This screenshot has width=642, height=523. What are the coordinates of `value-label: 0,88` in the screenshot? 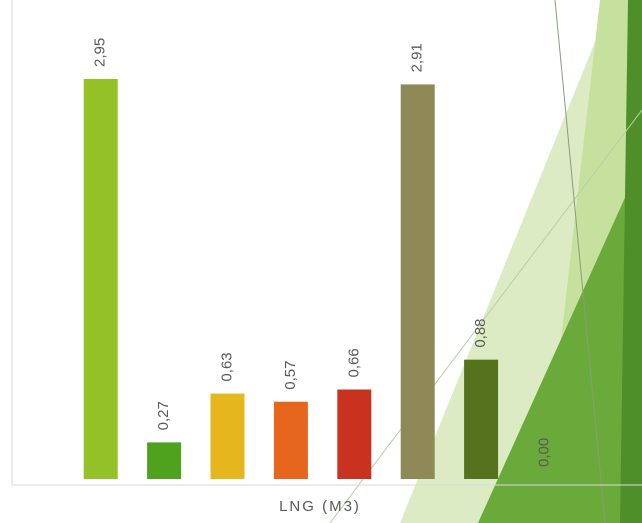 It's located at (480, 332).